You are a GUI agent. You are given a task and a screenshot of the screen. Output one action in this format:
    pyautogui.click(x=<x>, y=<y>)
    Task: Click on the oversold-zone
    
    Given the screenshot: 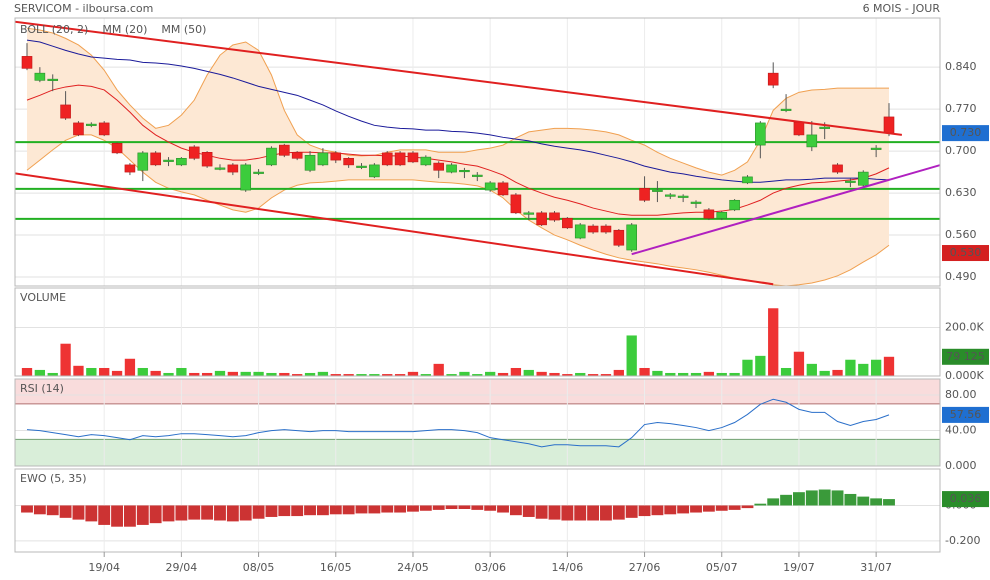 What is the action you would take?
    pyautogui.click(x=477, y=452)
    